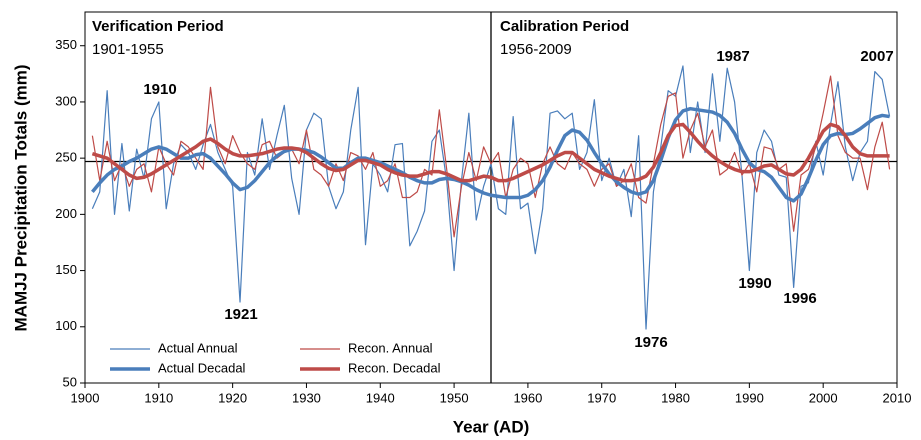  What do you see at coordinates (799, 298) in the screenshot?
I see `annotation: 1996` at bounding box center [799, 298].